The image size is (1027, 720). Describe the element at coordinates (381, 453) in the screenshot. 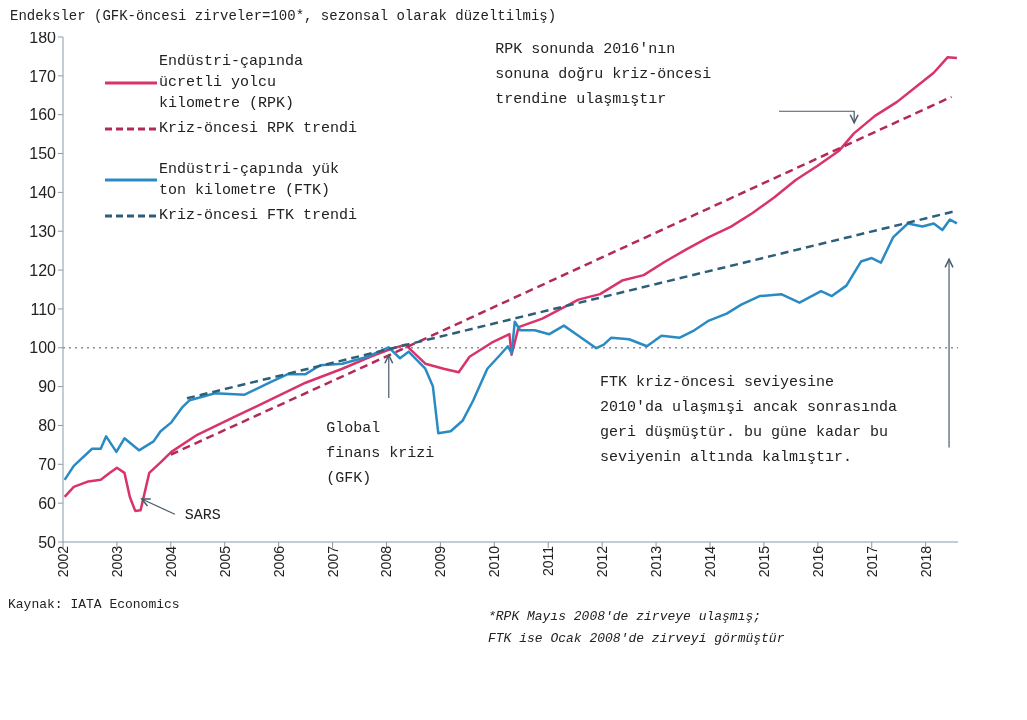

I see `annotation: Global finans krizi (GFK)` at that location.